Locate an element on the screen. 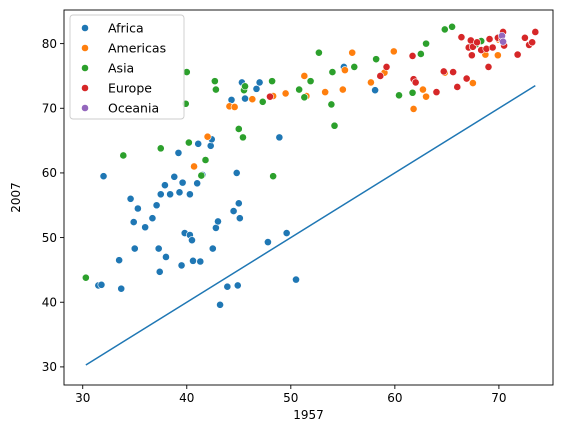 This screenshot has width=563, height=432. x-tick-label: 70 is located at coordinates (498, 398).